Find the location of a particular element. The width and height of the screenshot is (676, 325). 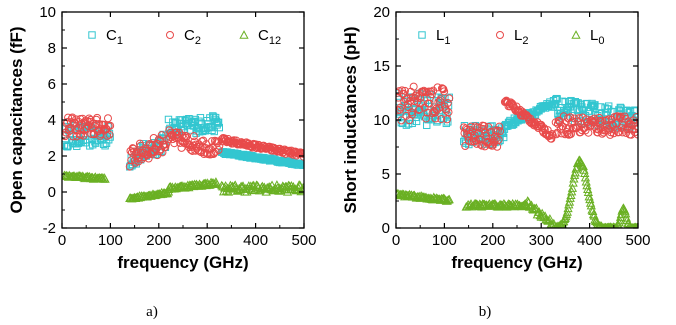

legend-c1: C1 is located at coordinates (105, 37).